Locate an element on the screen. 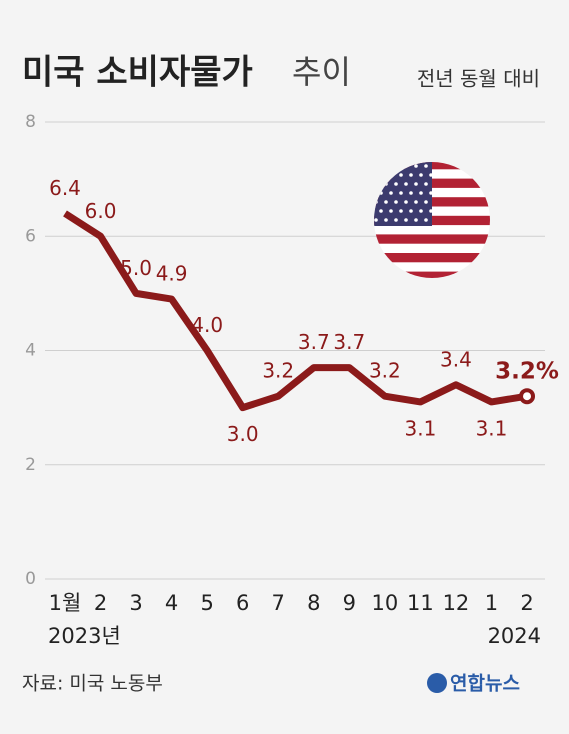 This screenshot has height=734, width=569. value-label: 6.0 is located at coordinates (101, 211).